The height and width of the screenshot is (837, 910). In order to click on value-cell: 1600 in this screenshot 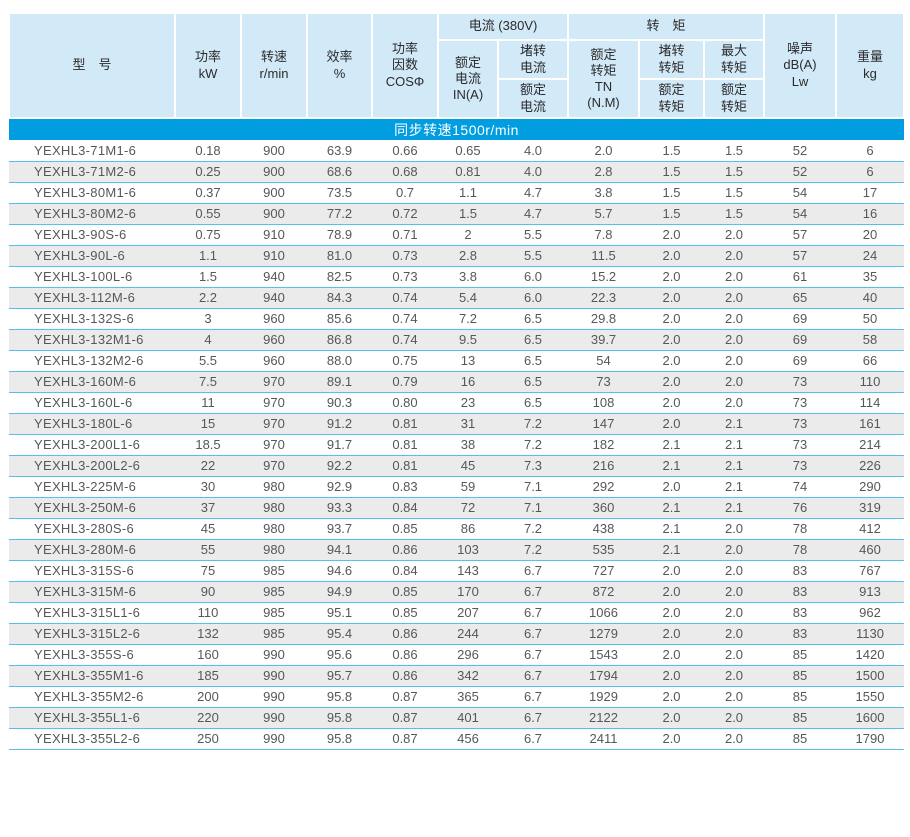, I will do `click(870, 718)`.